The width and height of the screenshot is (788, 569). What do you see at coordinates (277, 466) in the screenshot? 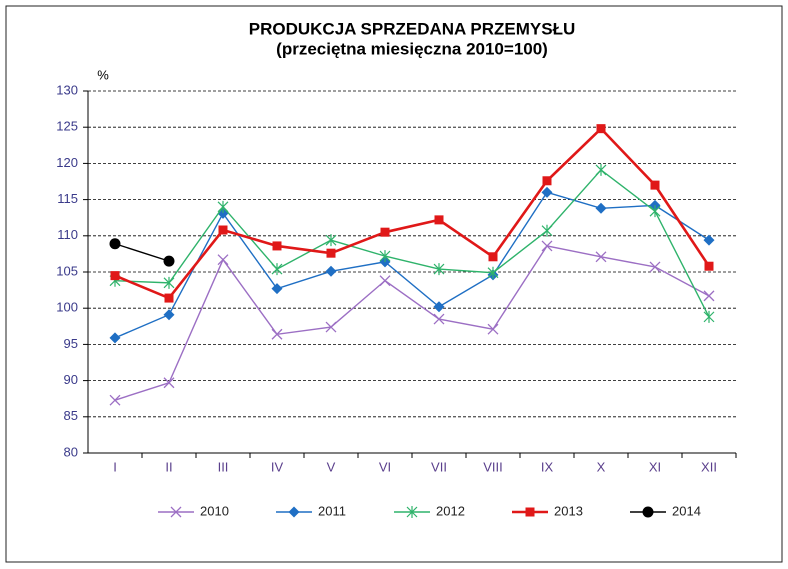
I see `x-tick-label: IV` at bounding box center [277, 466].